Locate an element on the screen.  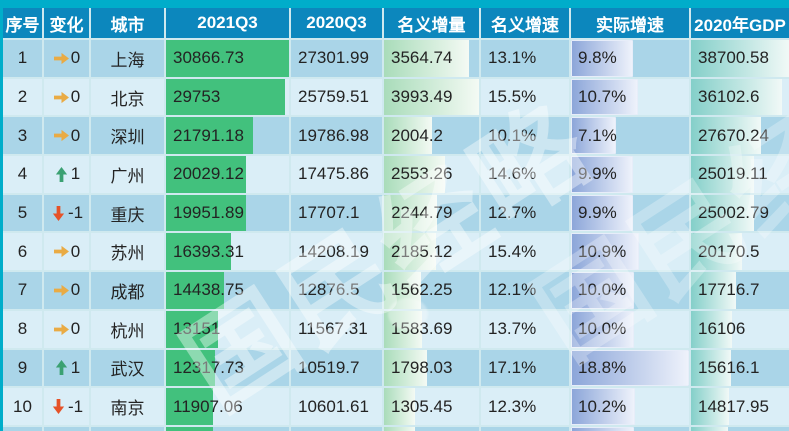
cell-nominal-growth: 14.6% is located at coordinates (525, 174).